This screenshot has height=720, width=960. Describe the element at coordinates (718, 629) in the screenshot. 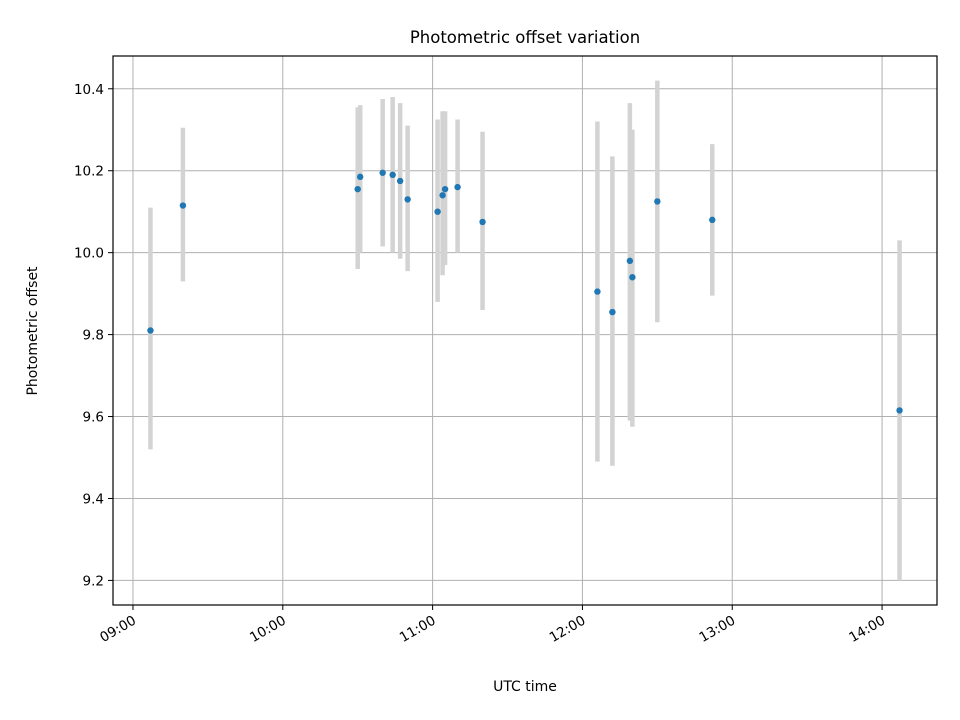

I see `x-tick-label: 13:00` at that location.